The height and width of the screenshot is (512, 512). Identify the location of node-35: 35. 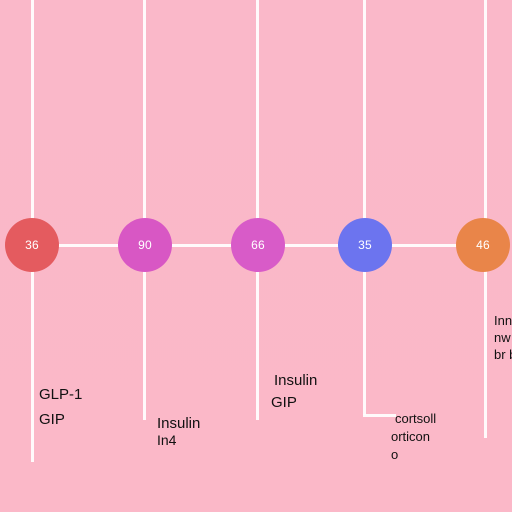
(365, 245).